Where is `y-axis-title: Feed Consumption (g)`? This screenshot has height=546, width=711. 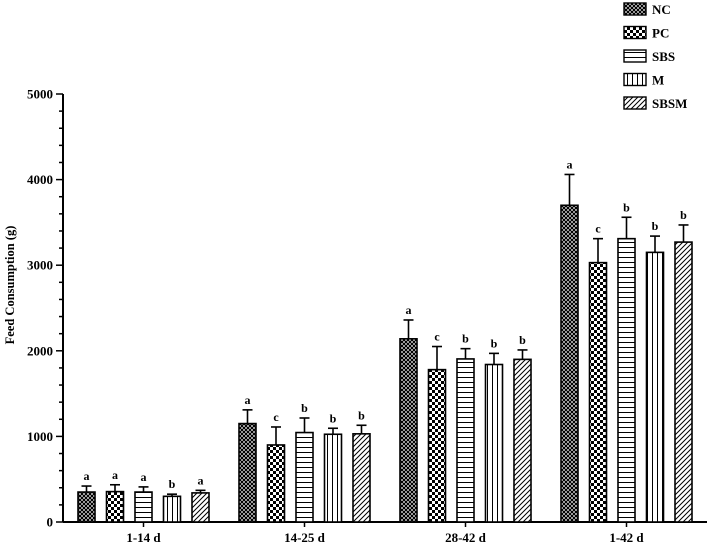 y-axis-title: Feed Consumption (g) is located at coordinates (10, 285).